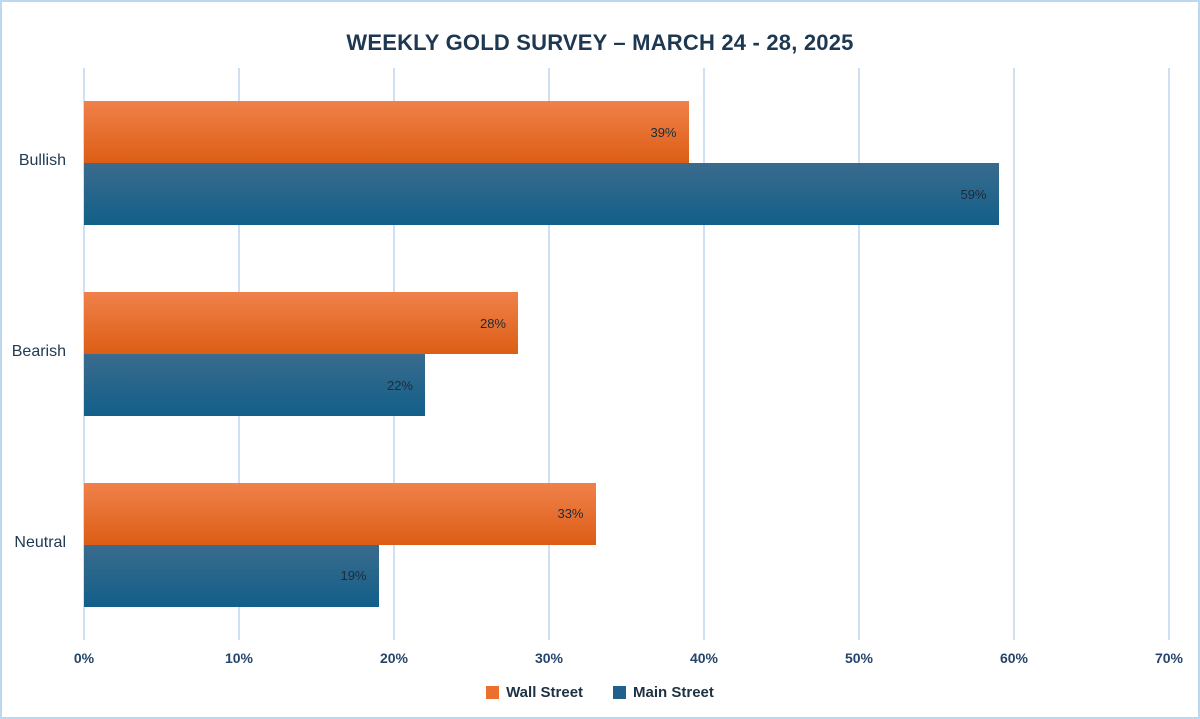 The height and width of the screenshot is (719, 1200). What do you see at coordinates (340, 513) in the screenshot?
I see `bar-wall-street-neutral: 33%` at bounding box center [340, 513].